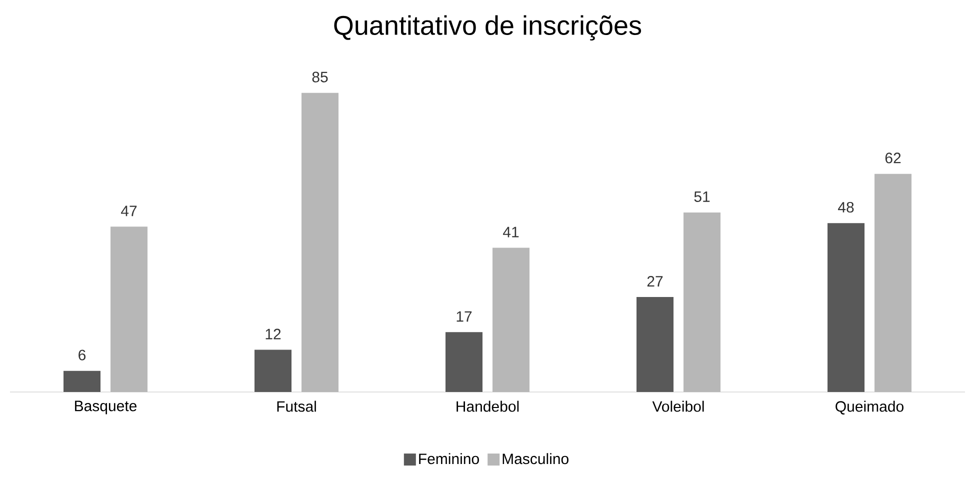 The image size is (978, 477). What do you see at coordinates (488, 27) in the screenshot?
I see `chart-title: Quantitativo de inscrições` at bounding box center [488, 27].